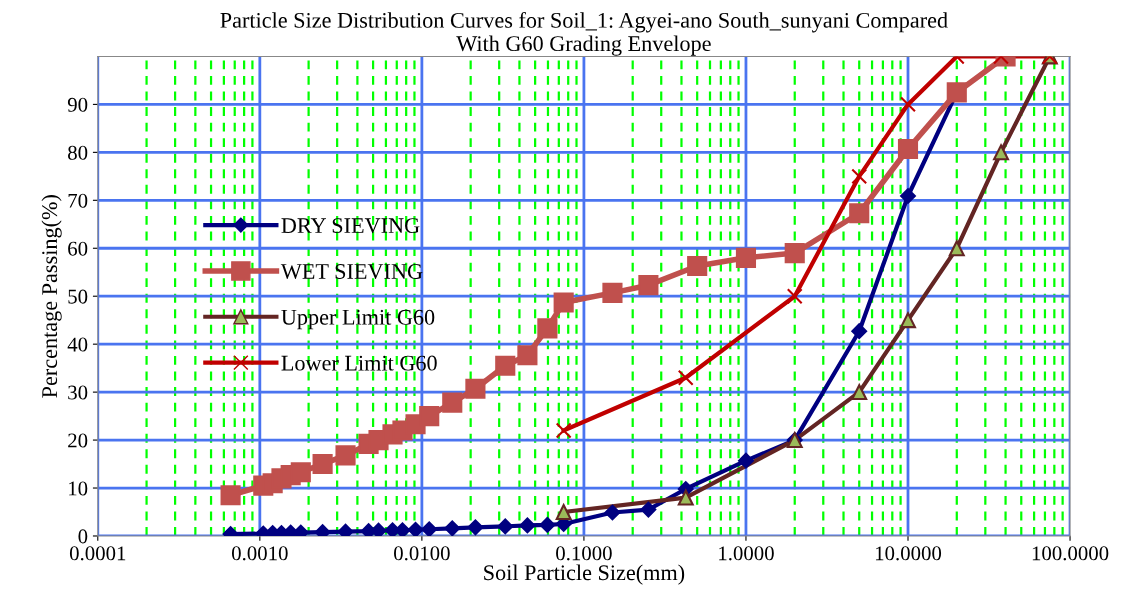  What do you see at coordinates (78, 488) in the screenshot?
I see `y-tick-label: 10` at bounding box center [78, 488].